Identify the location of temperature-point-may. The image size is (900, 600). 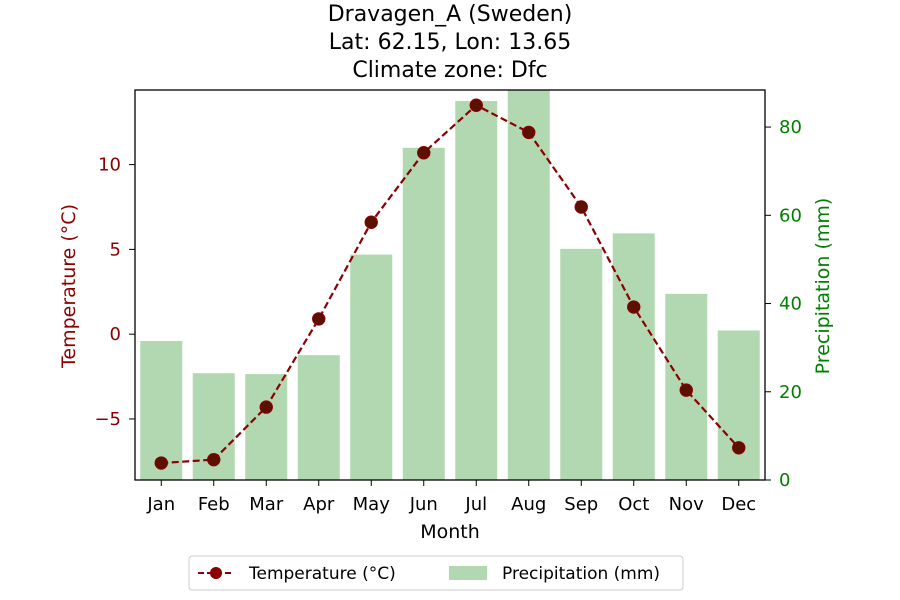
(371, 222).